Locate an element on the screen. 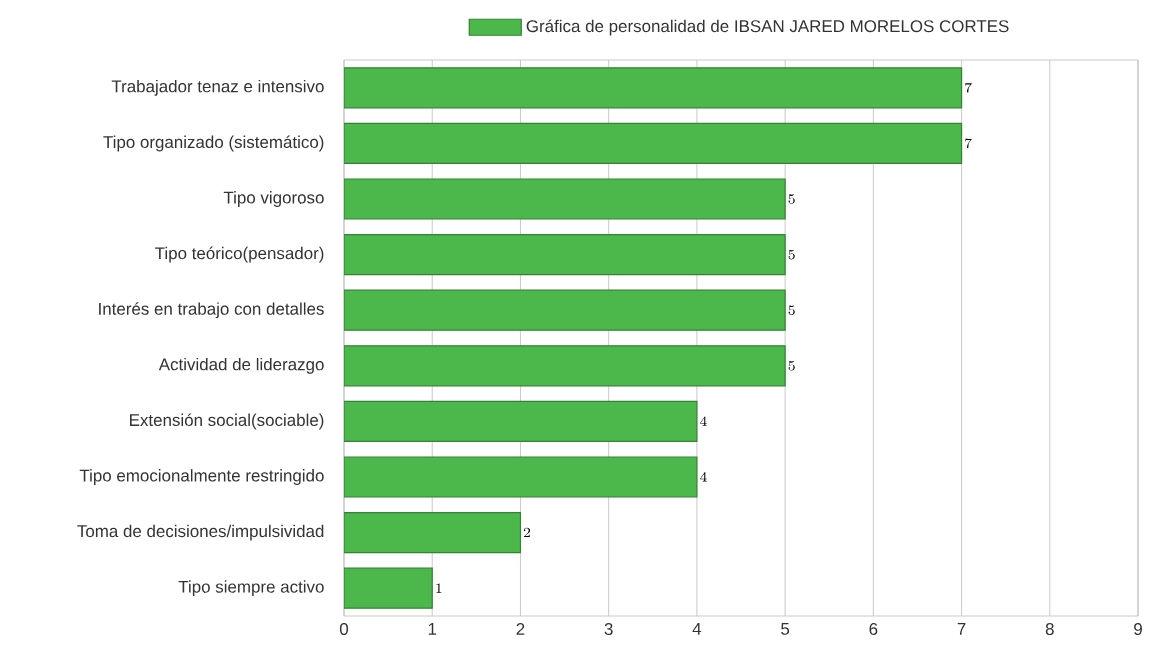  y-tick-label: Tipo teórico(pensador) is located at coordinates (239, 254).